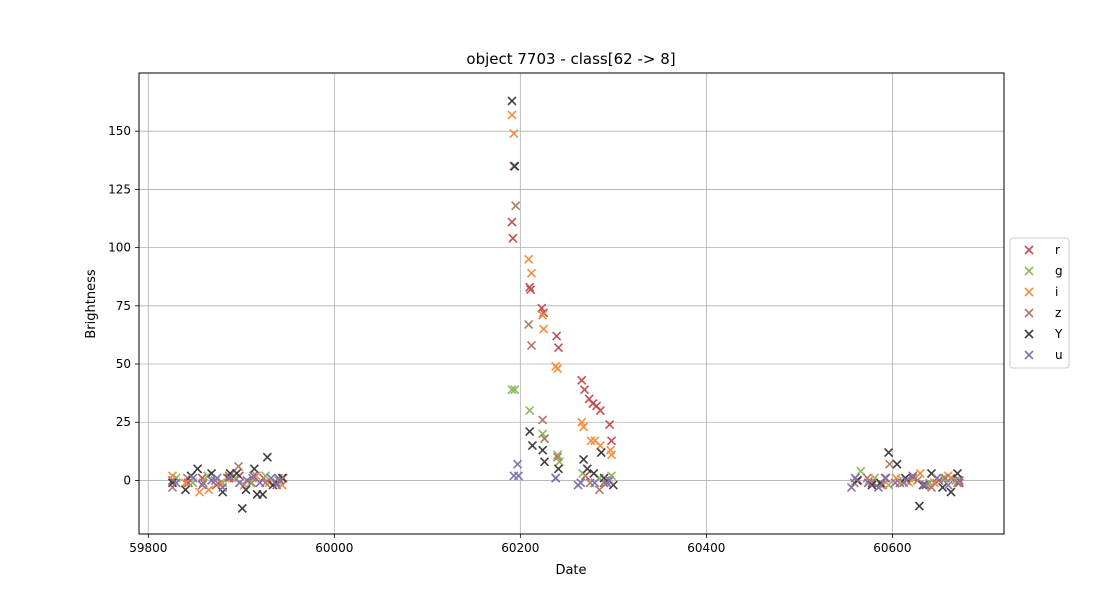  Describe the element at coordinates (91, 303) in the screenshot. I see `y-axis-label: Brightness` at that location.